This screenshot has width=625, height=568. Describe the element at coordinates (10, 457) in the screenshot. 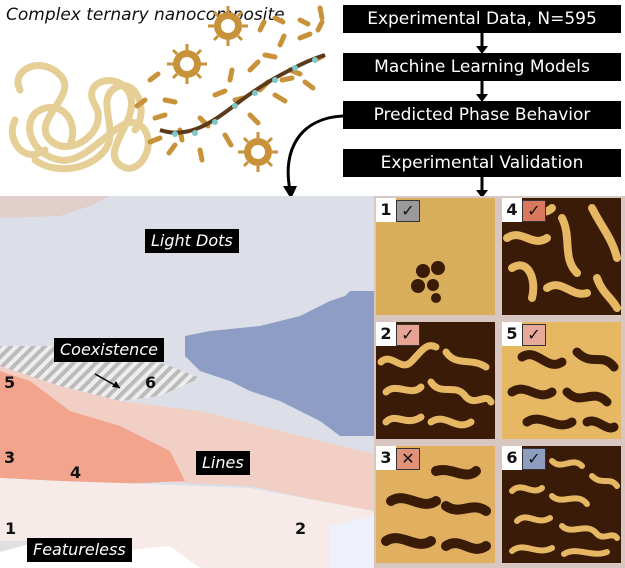

I see `map-point-3: 3` at that location.